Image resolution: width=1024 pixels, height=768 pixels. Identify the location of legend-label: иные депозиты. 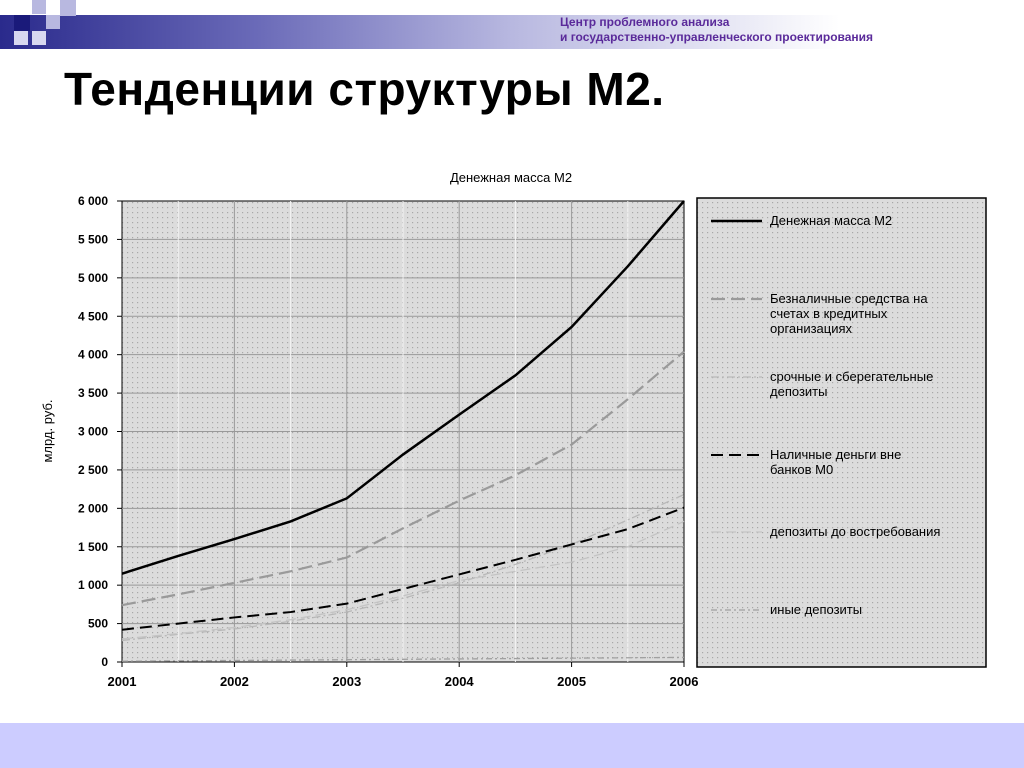
(816, 609).